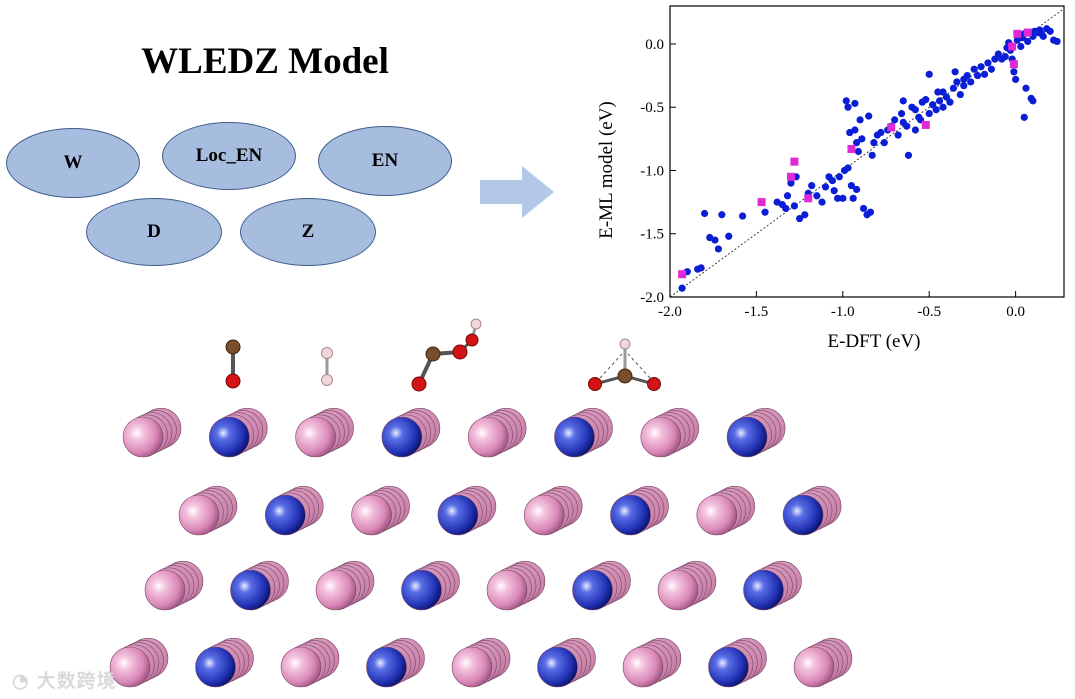  I want to click on feature-d-label: D, so click(154, 231).